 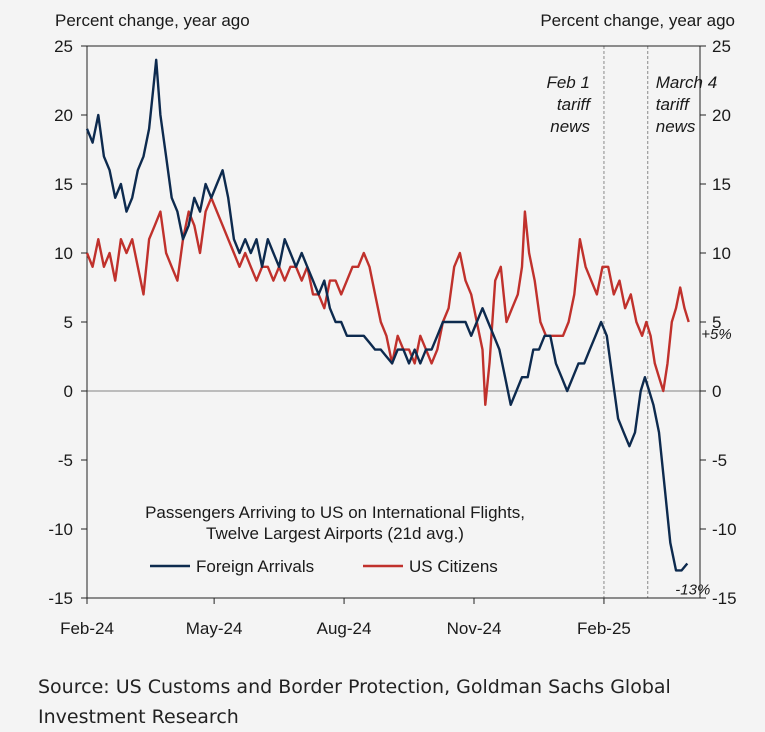 What do you see at coordinates (724, 529) in the screenshot?
I see `right-tick-label: -10` at bounding box center [724, 529].